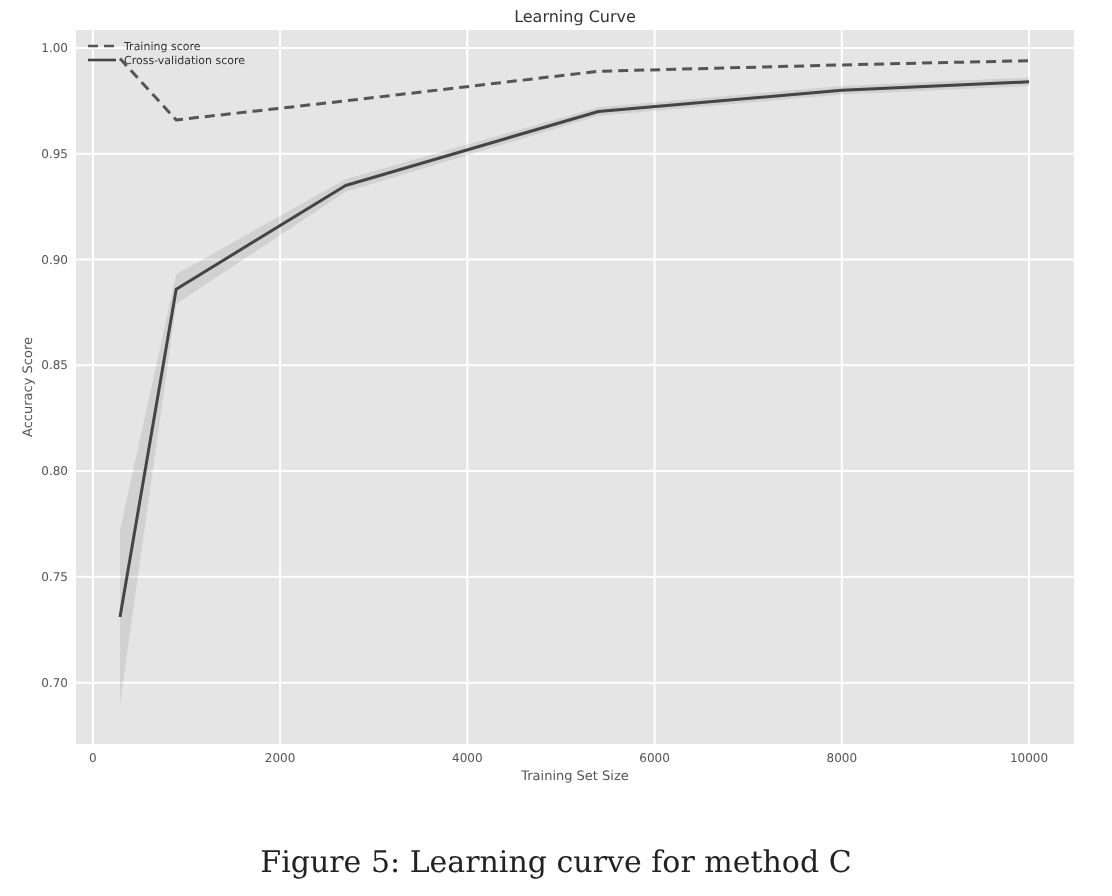 This screenshot has width=1112, height=896. Describe the element at coordinates (574, 89) in the screenshot. I see `line-series` at that location.